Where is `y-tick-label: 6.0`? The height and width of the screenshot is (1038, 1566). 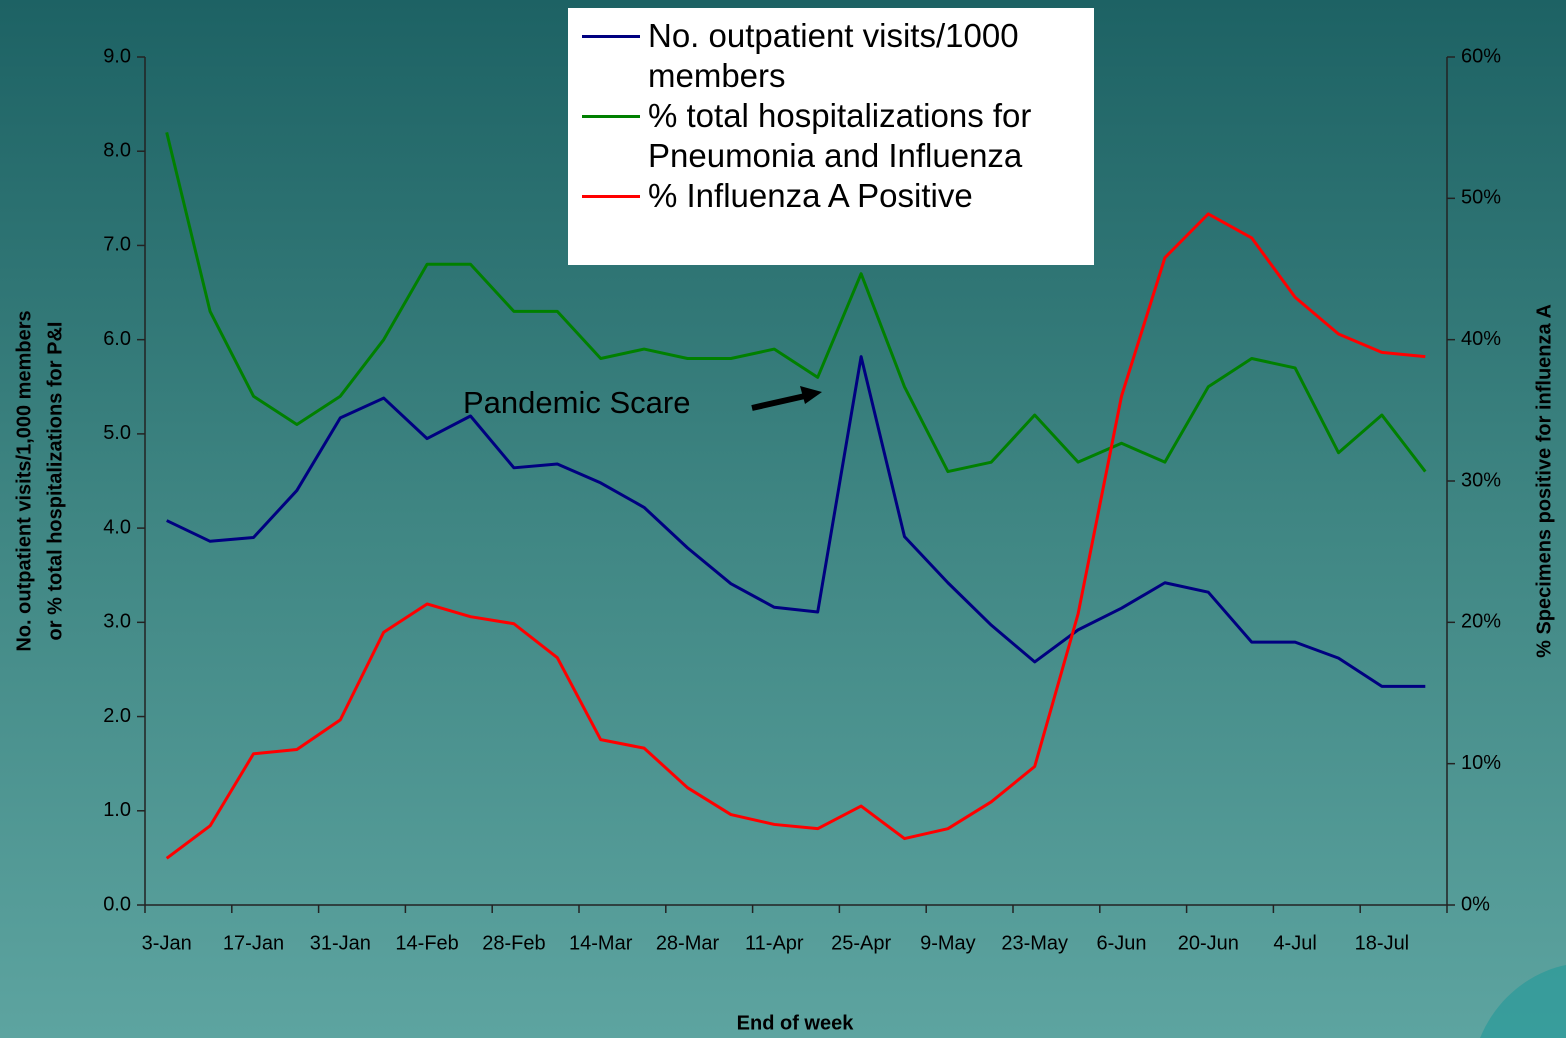
y-tick-label: 6.0 is located at coordinates (117, 339).